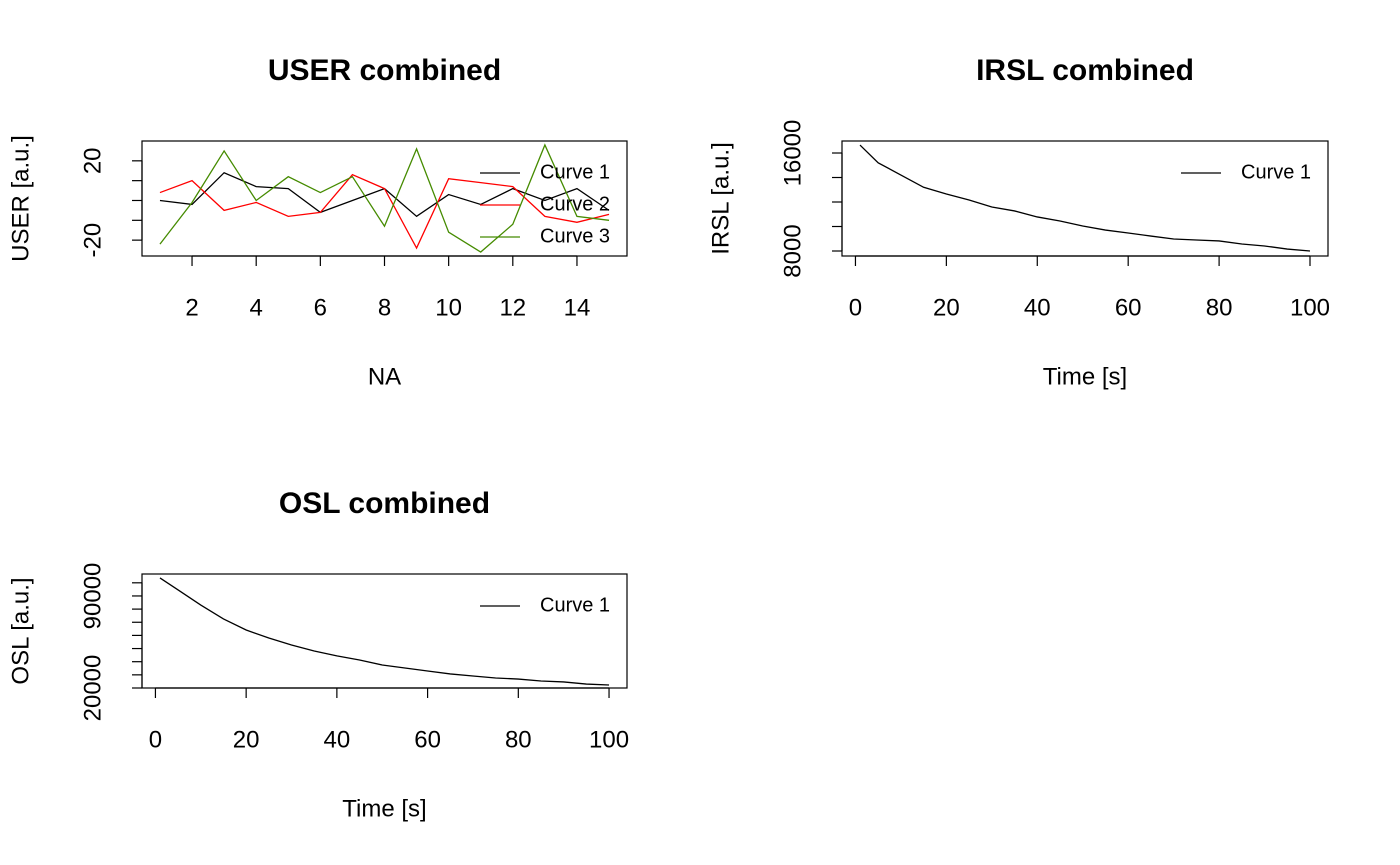  Describe the element at coordinates (92, 596) in the screenshot. I see `y-tick-label: 90000` at that location.